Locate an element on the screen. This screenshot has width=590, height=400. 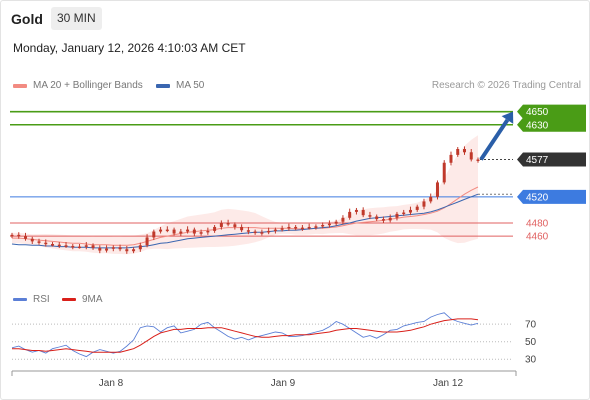
level-tag-4650: 4650 is located at coordinates (551, 111).